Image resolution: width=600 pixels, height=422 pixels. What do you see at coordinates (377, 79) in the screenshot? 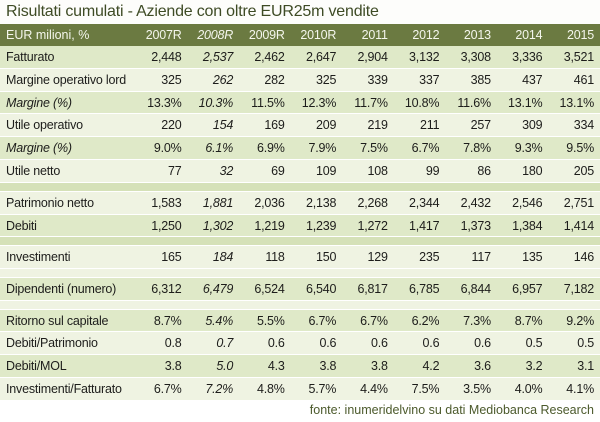
I see `cell-value: 339` at bounding box center [377, 79].